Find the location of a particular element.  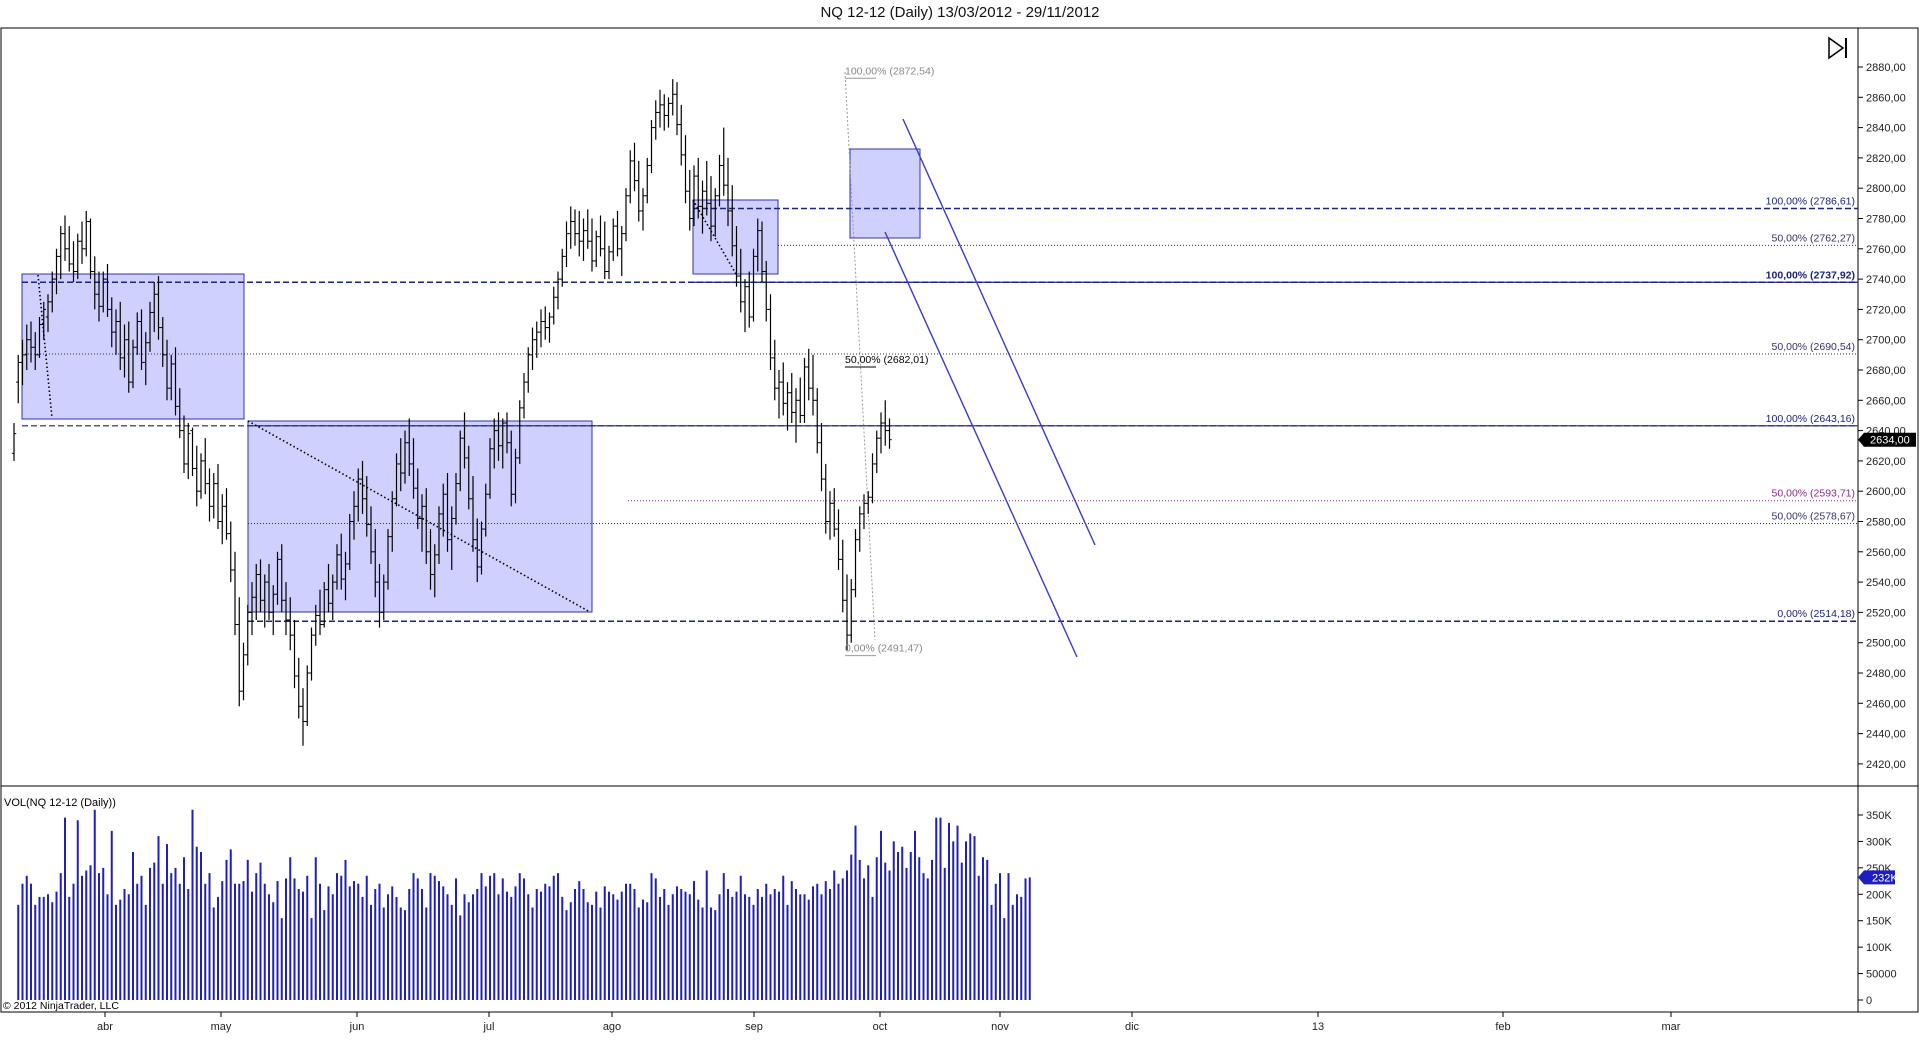

time-tick-label: oct is located at coordinates (880, 1027).